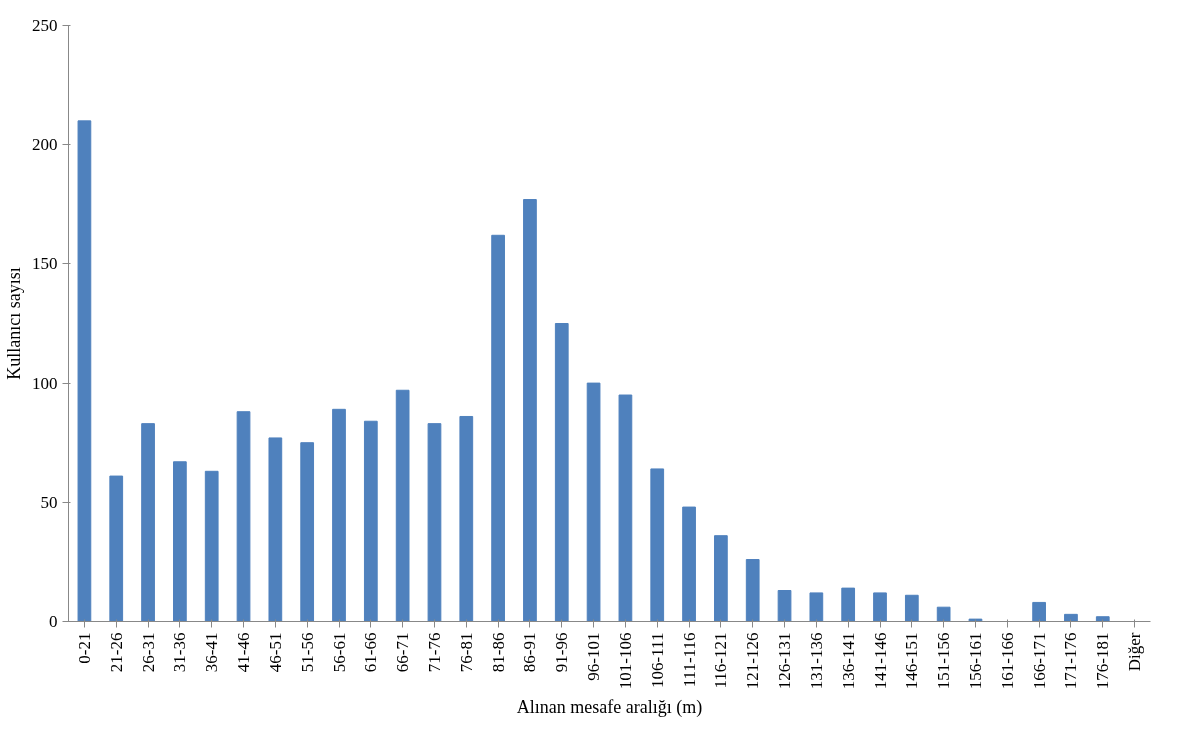 This screenshot has width=1179, height=729. I want to click on x-tick-label: 141-146, so click(880, 661).